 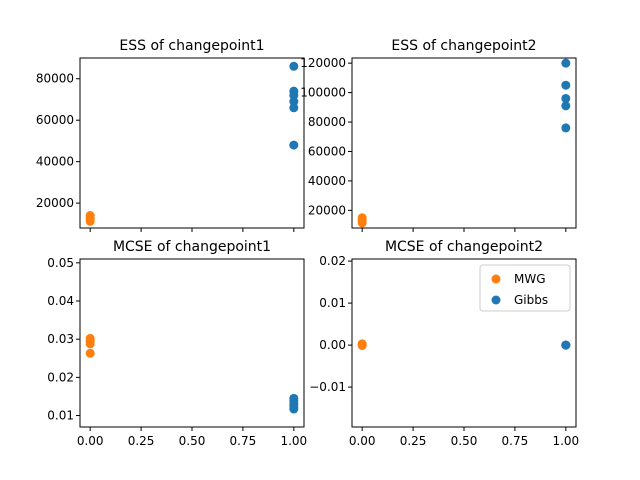 I want to click on legend-label: MWG, so click(x=530, y=279).